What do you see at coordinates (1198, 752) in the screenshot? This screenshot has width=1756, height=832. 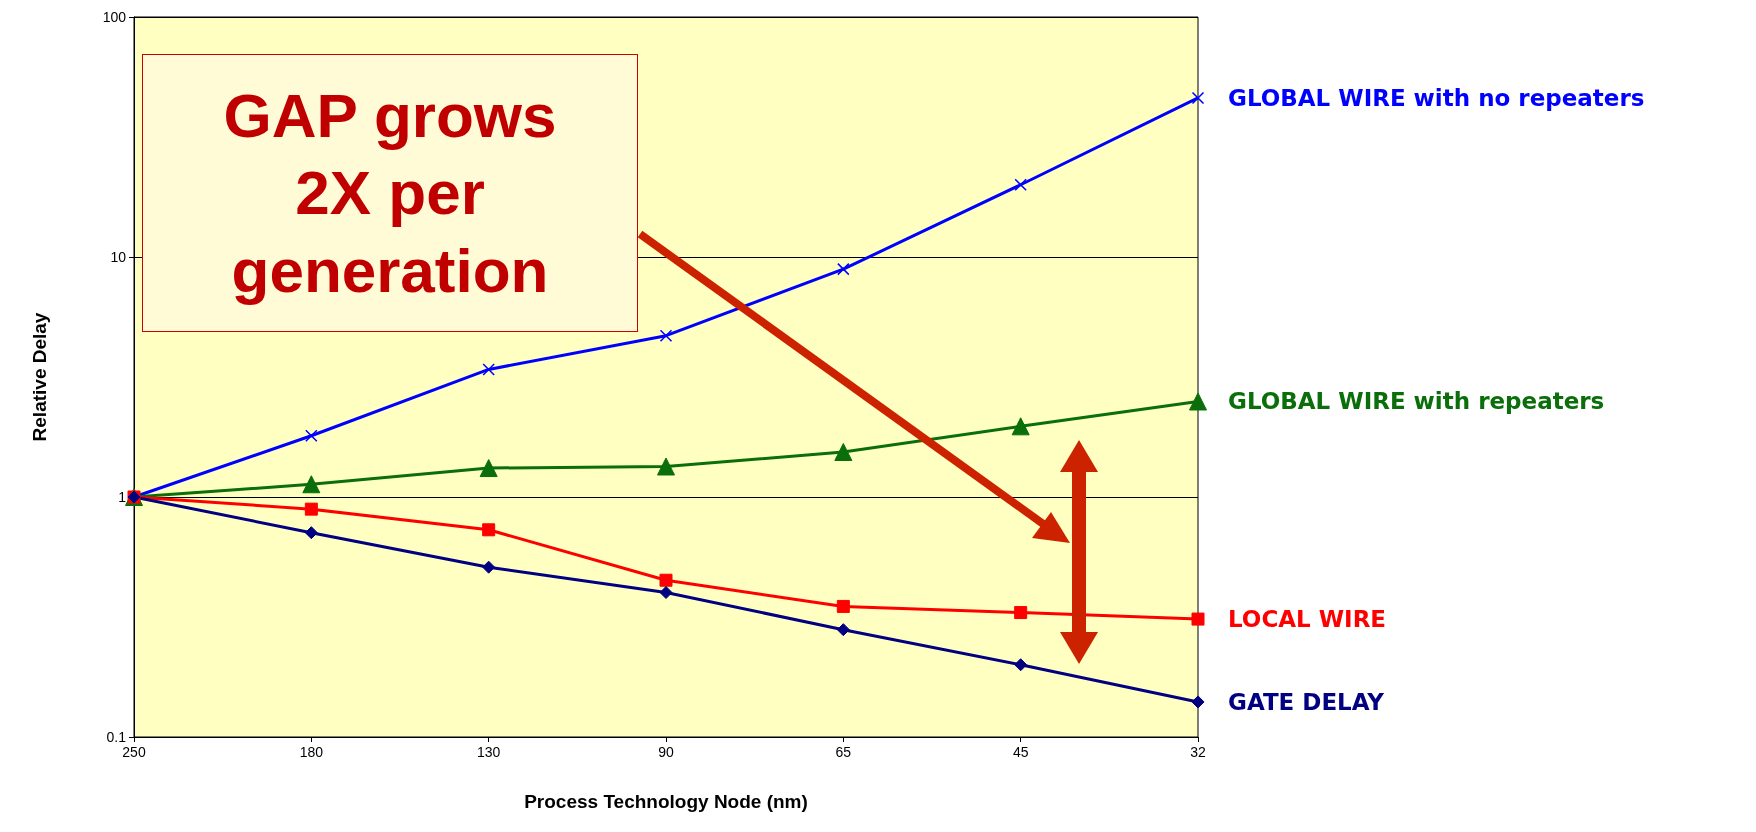 I see `x-tick-label: 32` at bounding box center [1198, 752].